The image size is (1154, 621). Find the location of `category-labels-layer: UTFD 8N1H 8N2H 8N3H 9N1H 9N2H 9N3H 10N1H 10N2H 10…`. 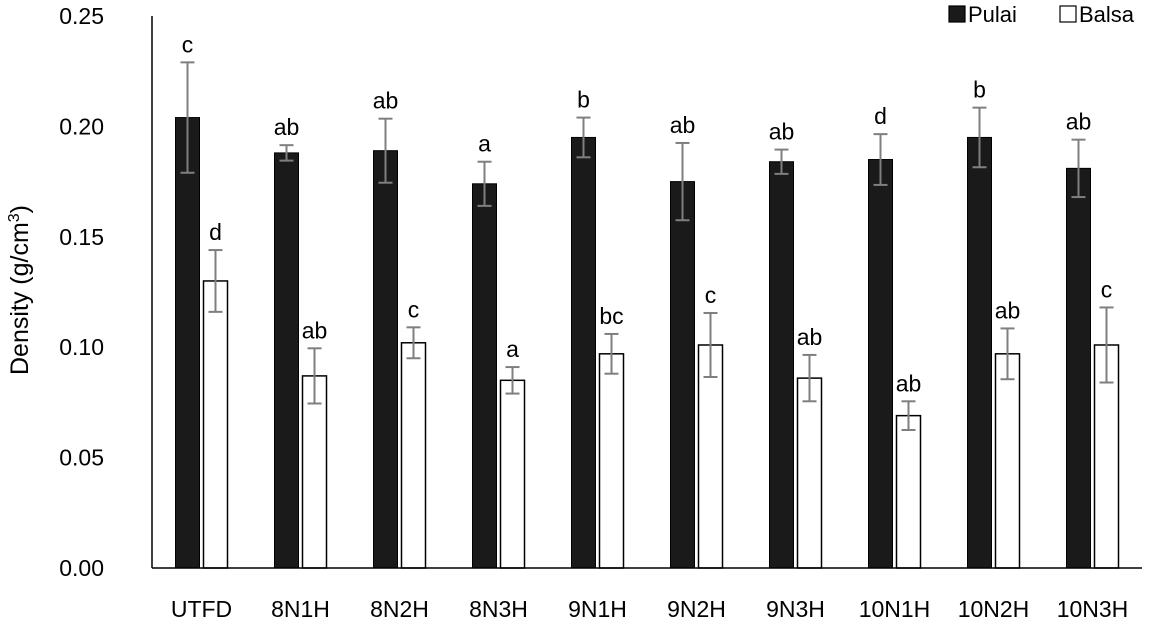

category-labels-layer: UTFD 8N1H 8N2H 8N3H 9N1H 9N2H 9N3H 10N1H 10N2H 10… is located at coordinates (649, 608).